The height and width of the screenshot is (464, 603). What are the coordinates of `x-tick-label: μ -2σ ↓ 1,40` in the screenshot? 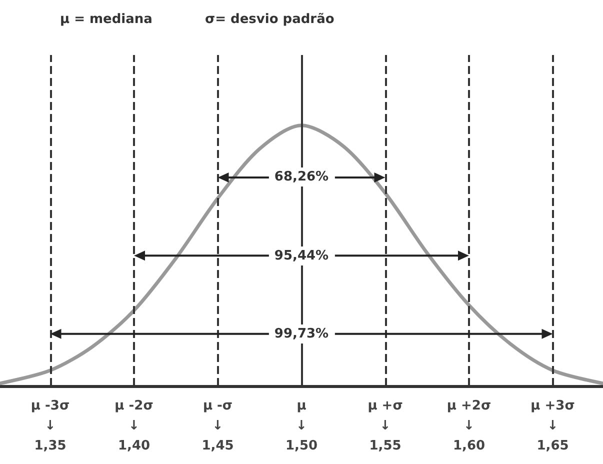 It's located at (134, 426).